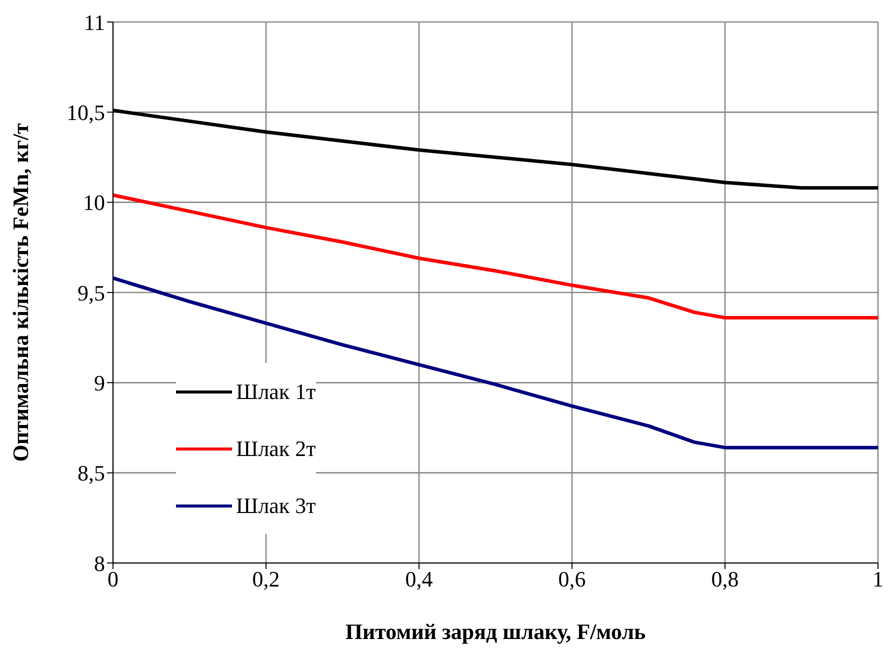  Describe the element at coordinates (419, 579) in the screenshot. I see `x-tick-label: 0,4` at that location.